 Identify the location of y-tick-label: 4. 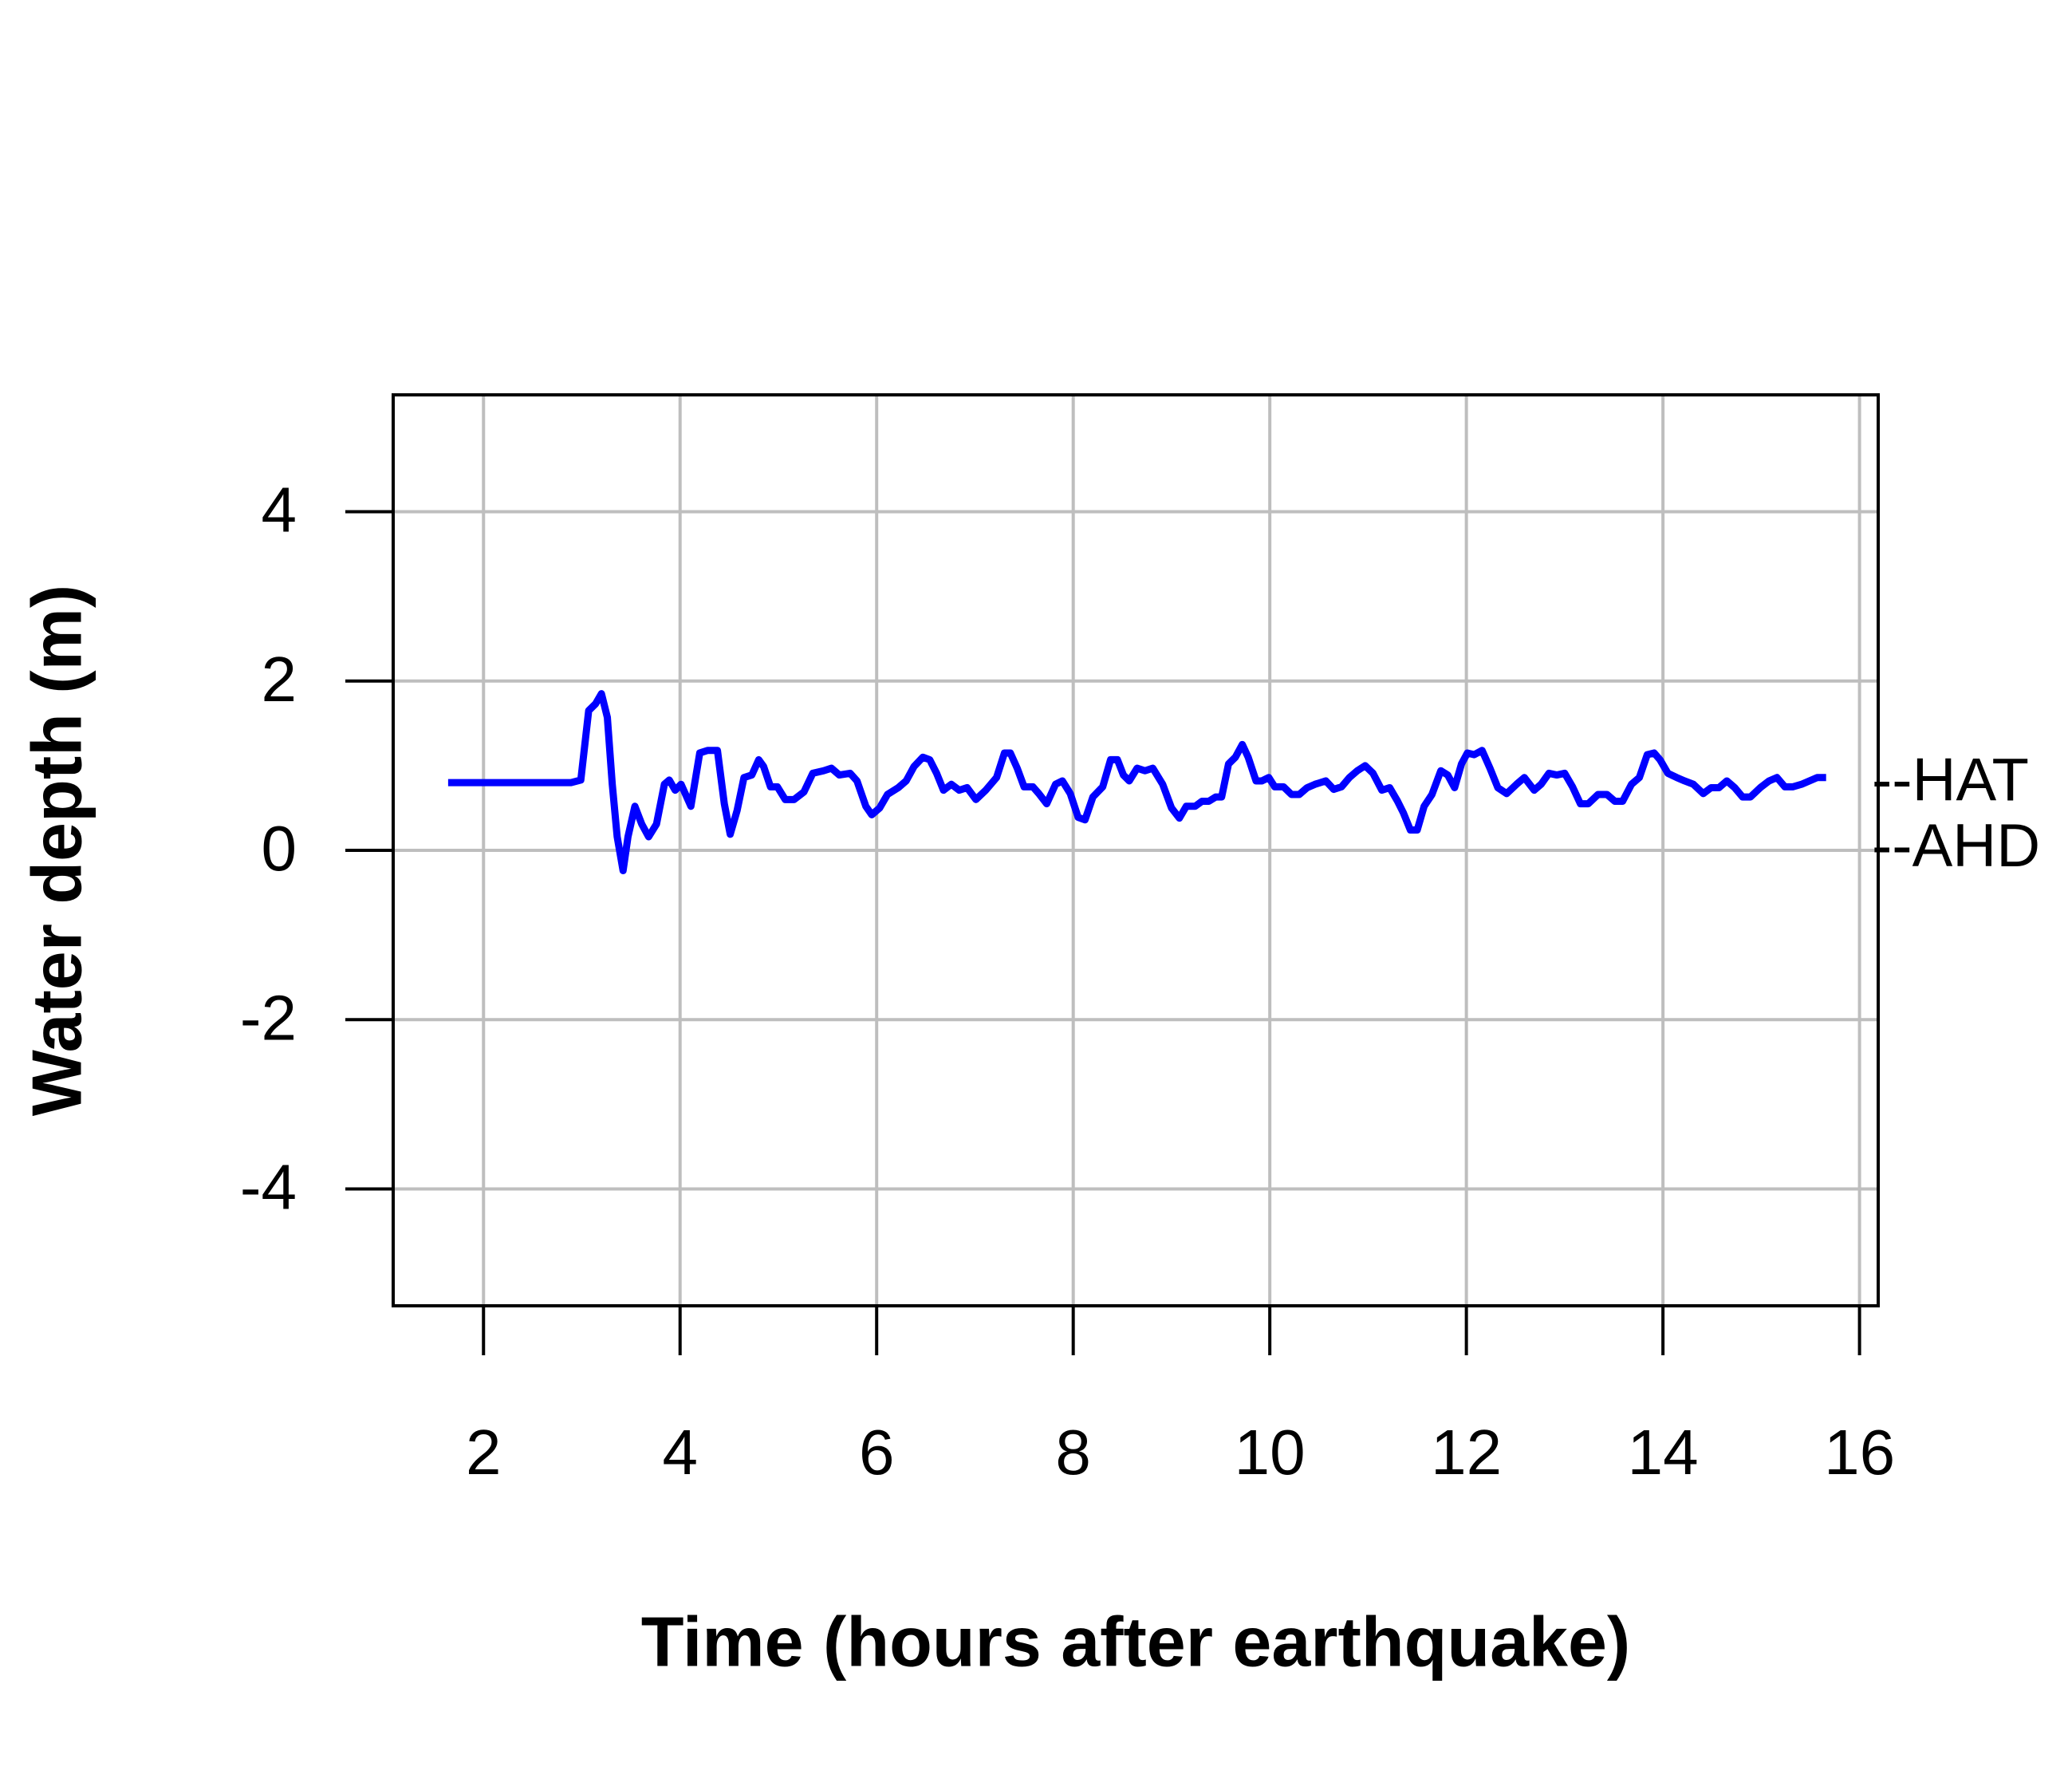
(279, 510).